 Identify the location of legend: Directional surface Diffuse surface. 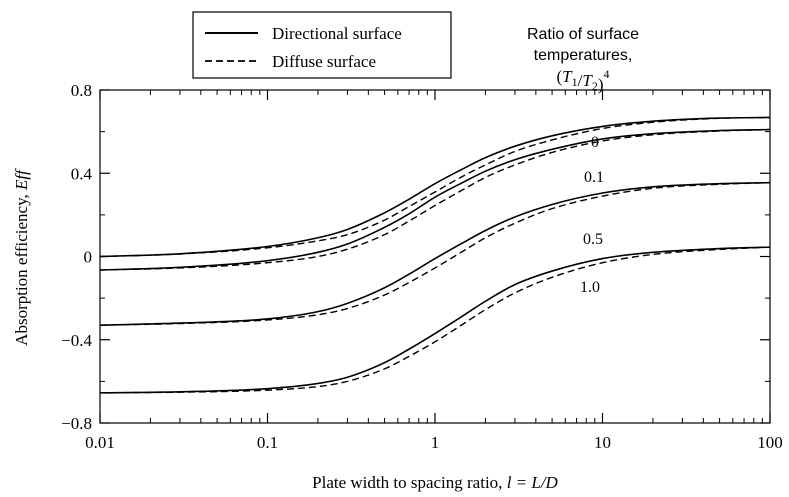
(322, 45).